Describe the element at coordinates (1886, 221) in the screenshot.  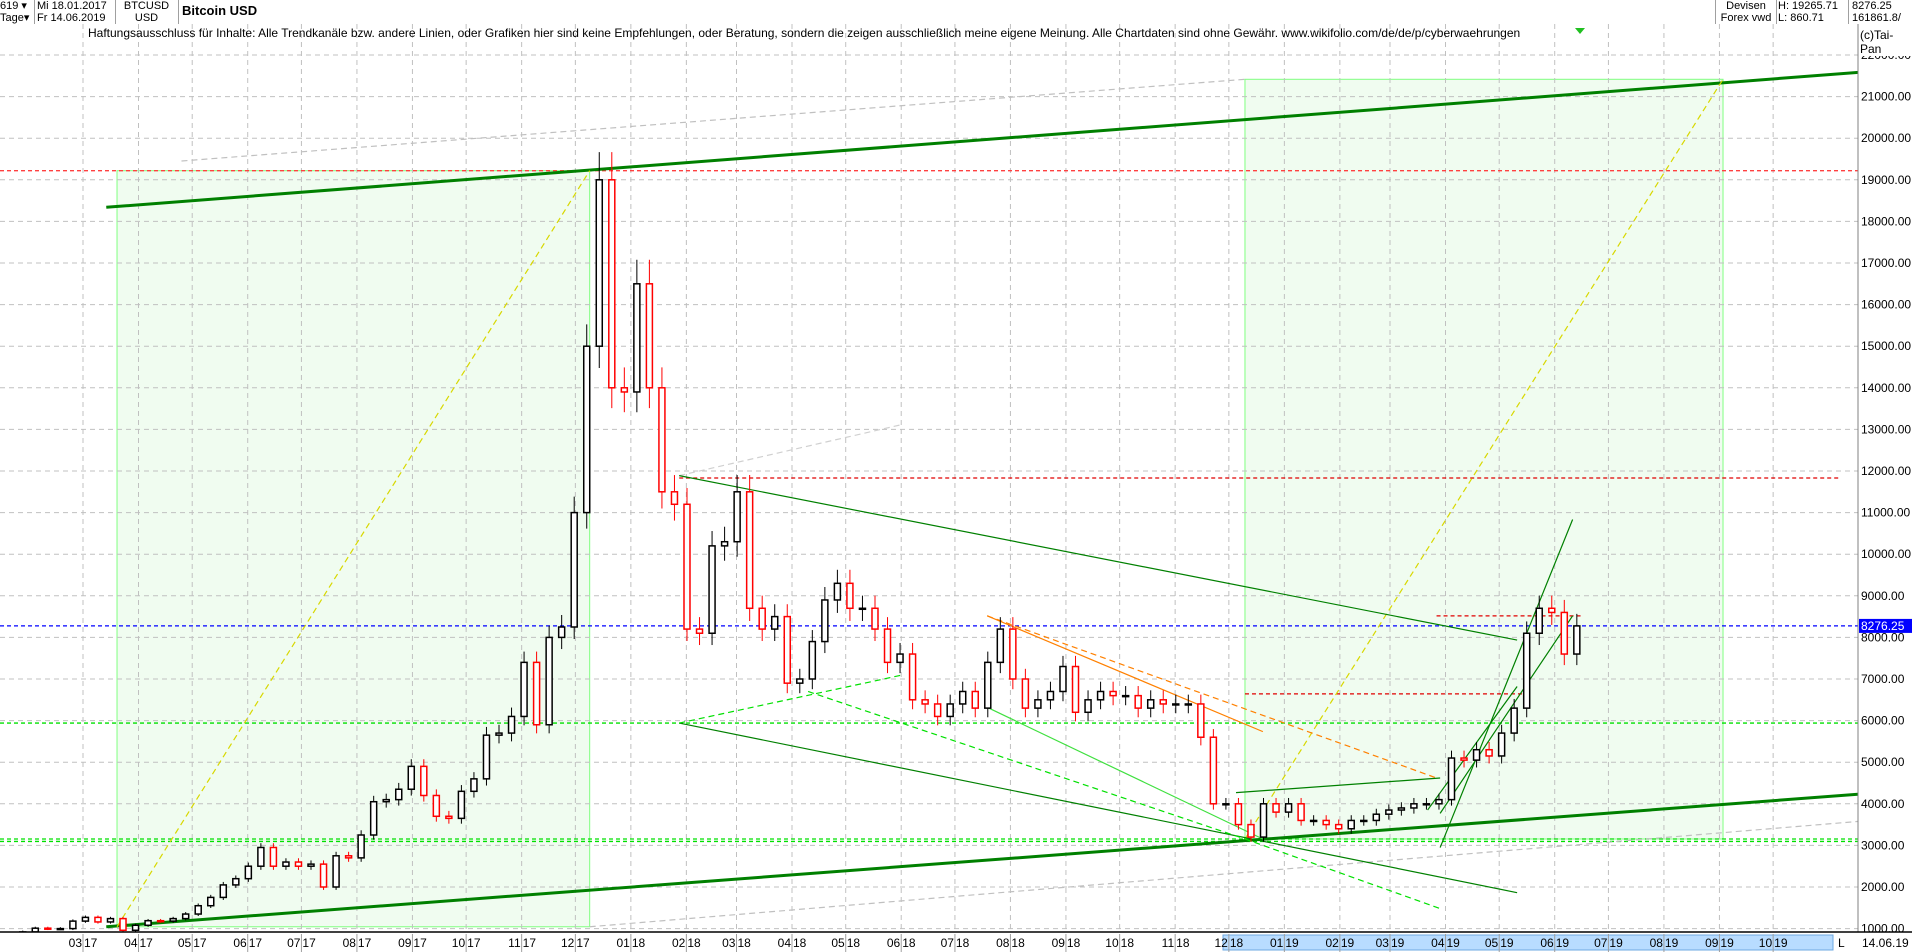
I see `price-tick-label: 18000.00` at that location.